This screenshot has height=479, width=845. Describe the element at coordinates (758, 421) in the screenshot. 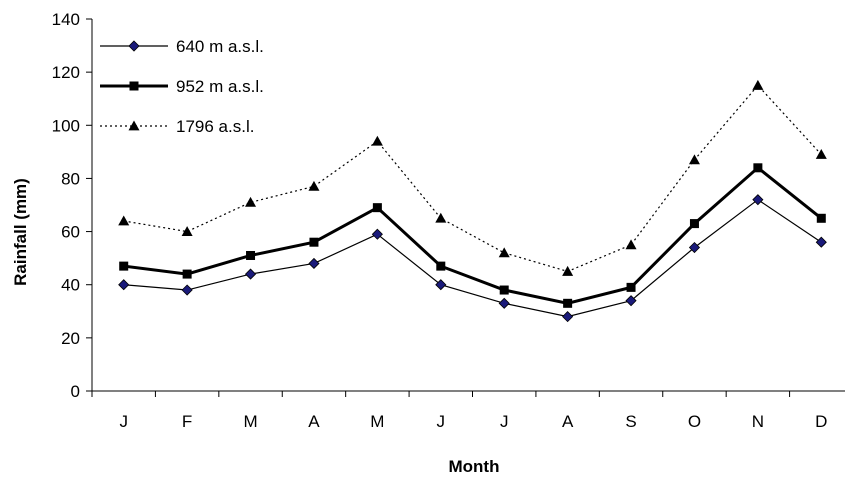

I see `x-tick-label: N` at that location.